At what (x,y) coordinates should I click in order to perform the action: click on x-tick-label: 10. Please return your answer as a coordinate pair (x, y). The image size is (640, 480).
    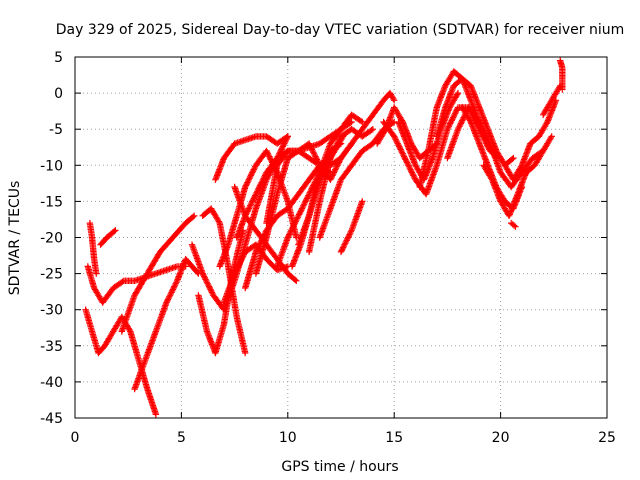
    Looking at the image, I should click on (288, 438).